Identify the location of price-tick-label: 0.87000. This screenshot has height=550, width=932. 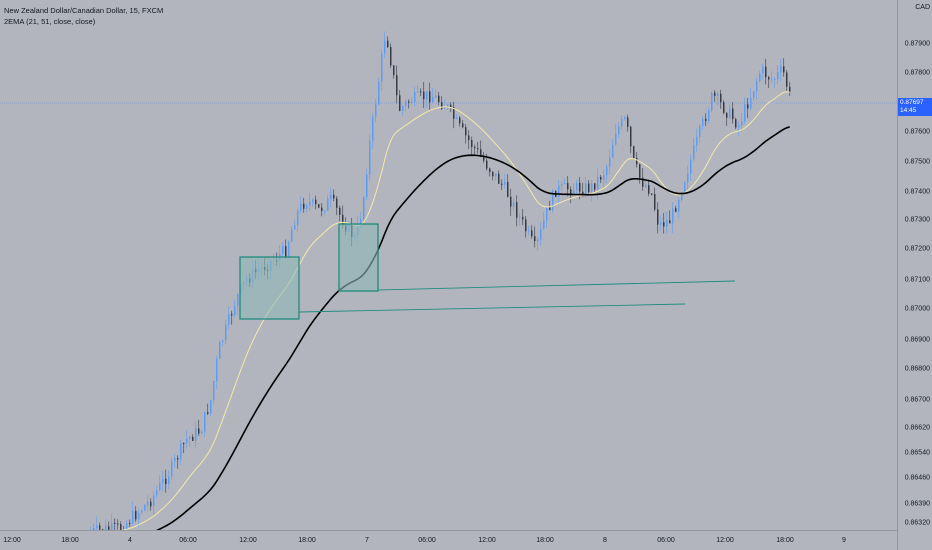
(917, 309).